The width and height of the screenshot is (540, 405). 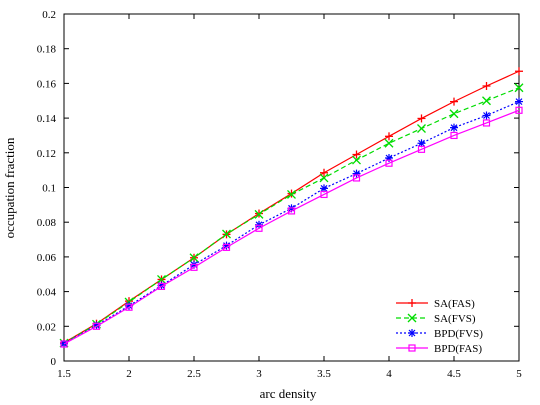 What do you see at coordinates (324, 374) in the screenshot?
I see `x-tick-label: 3.5` at bounding box center [324, 374].